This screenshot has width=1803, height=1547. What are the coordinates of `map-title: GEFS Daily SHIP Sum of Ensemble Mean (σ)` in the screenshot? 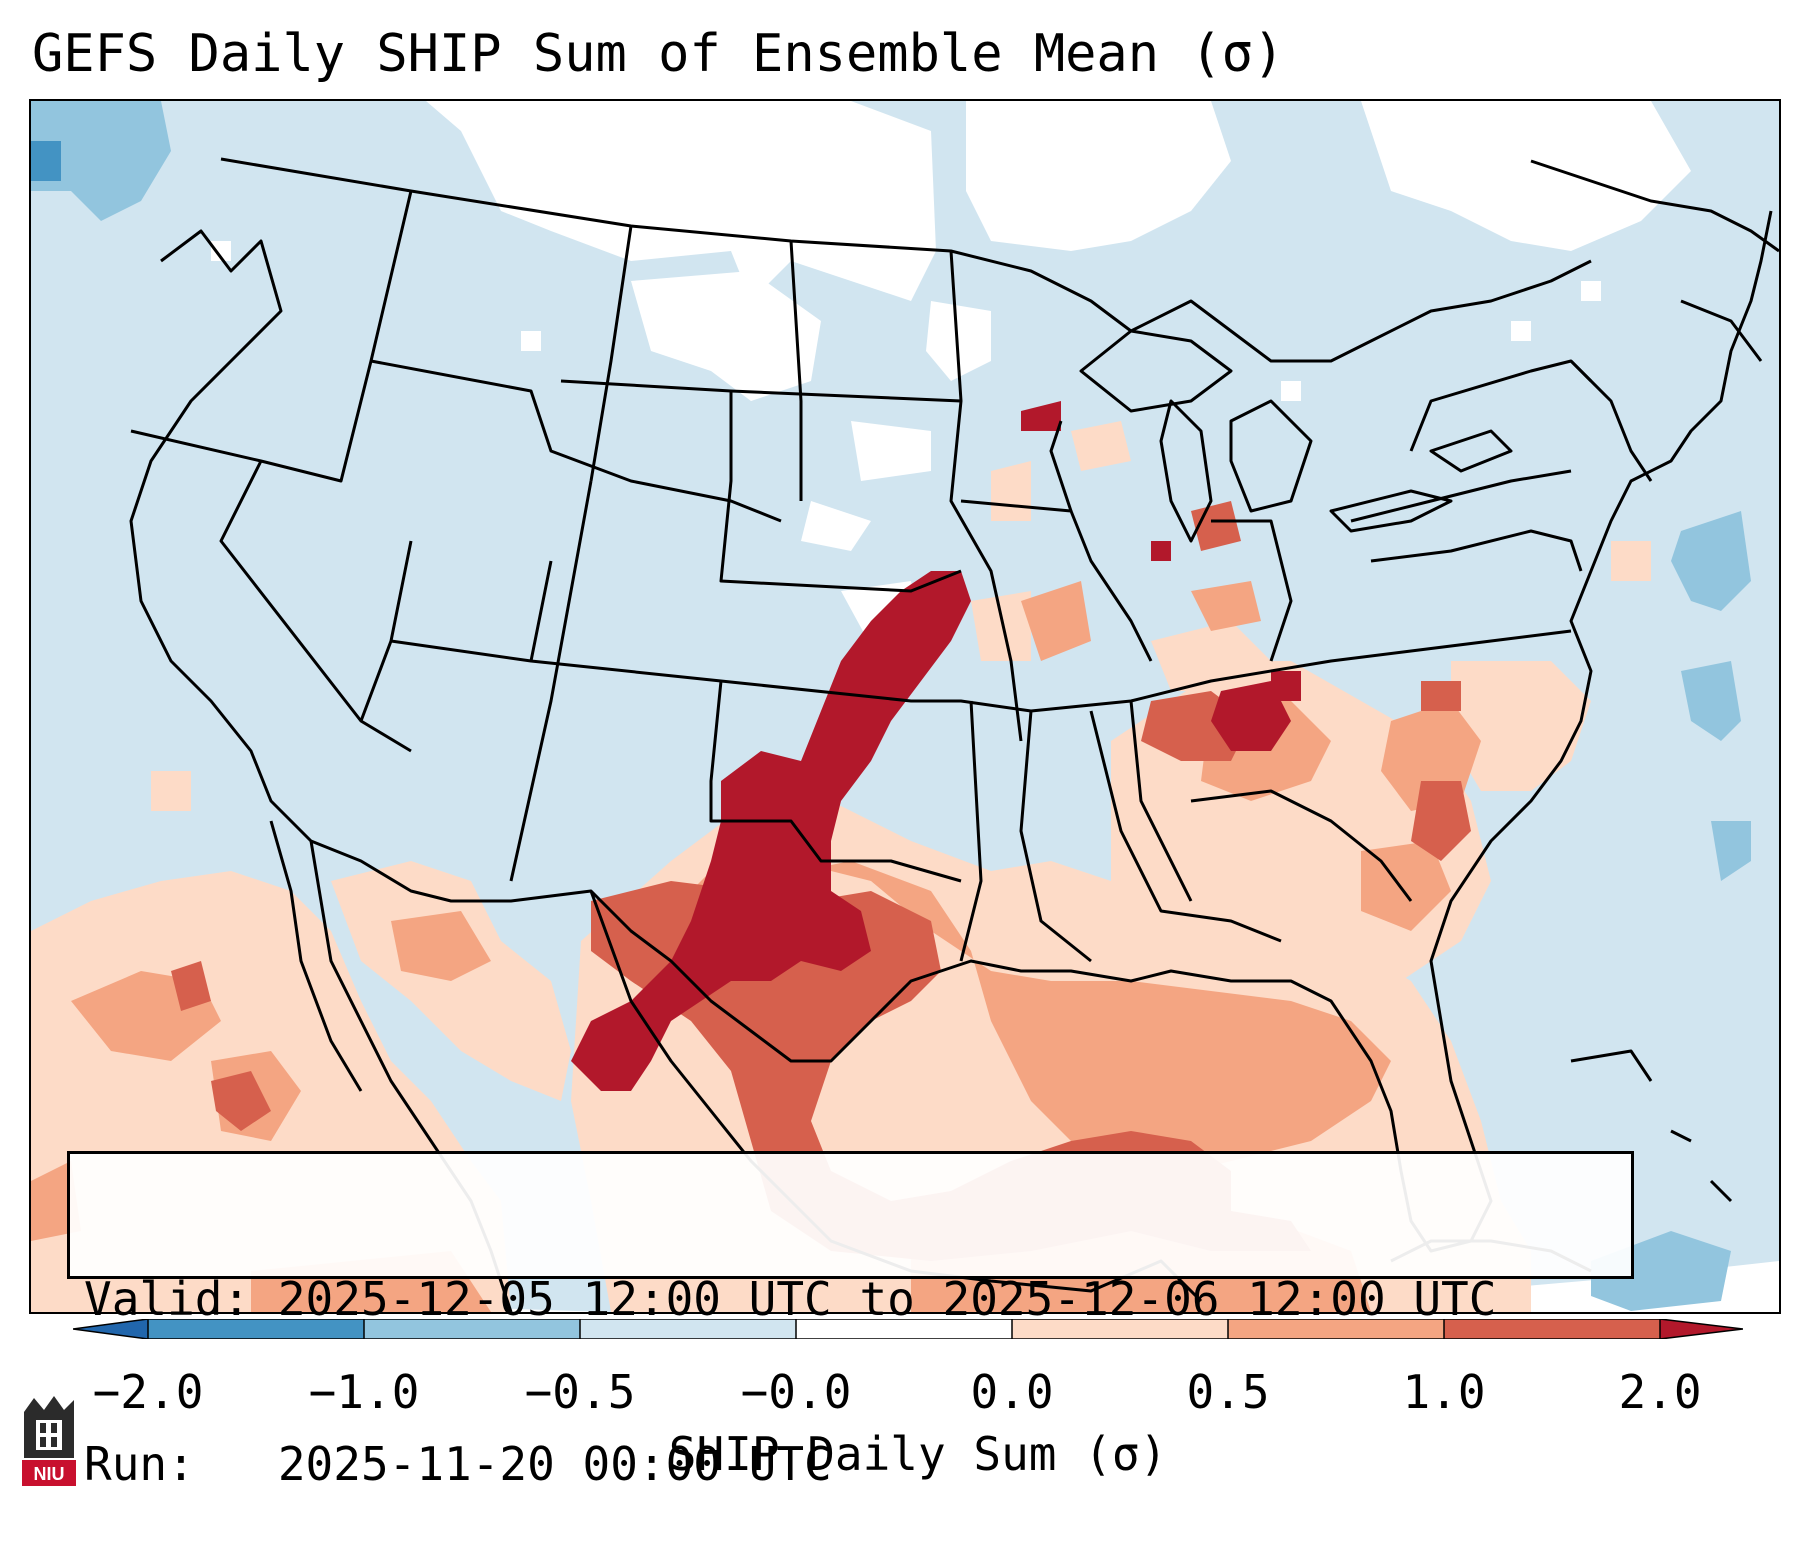 It's located at (658, 54).